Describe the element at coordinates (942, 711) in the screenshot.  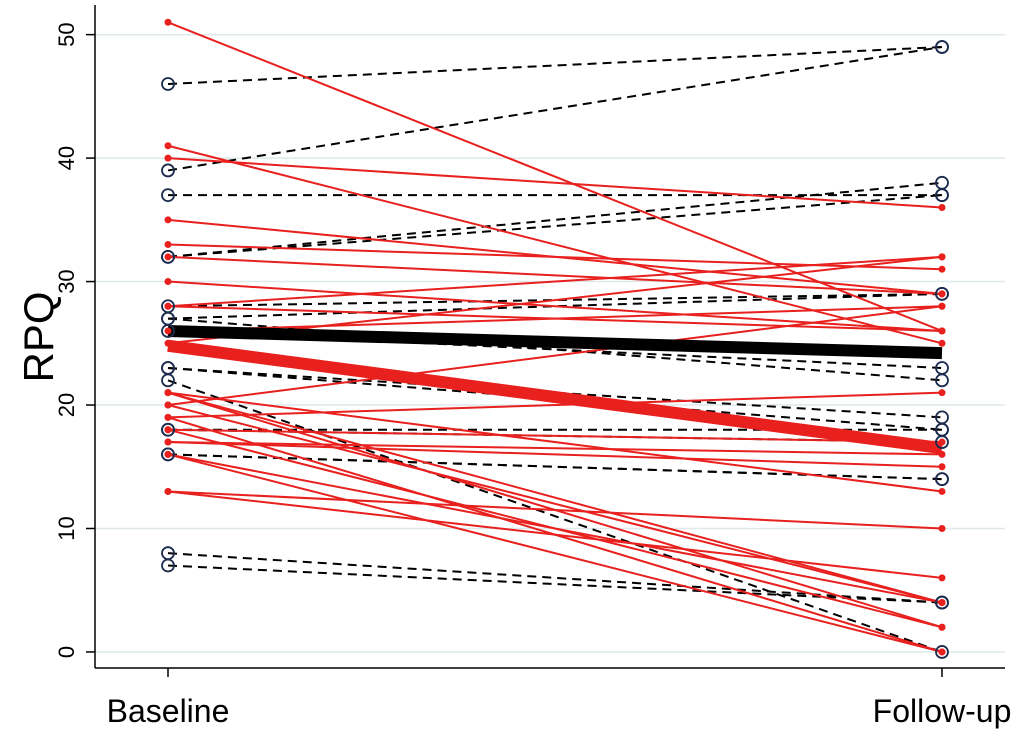
I see `x-tick-label: Follow-up` at that location.